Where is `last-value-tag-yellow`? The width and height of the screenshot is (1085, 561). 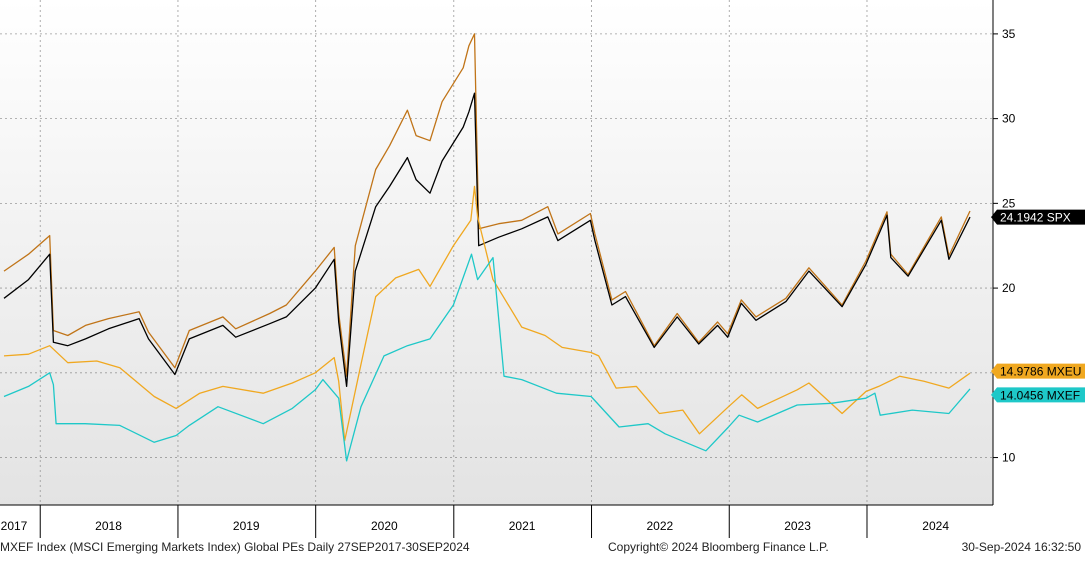
last-value-tag-yellow is located at coordinates (1038, 371).